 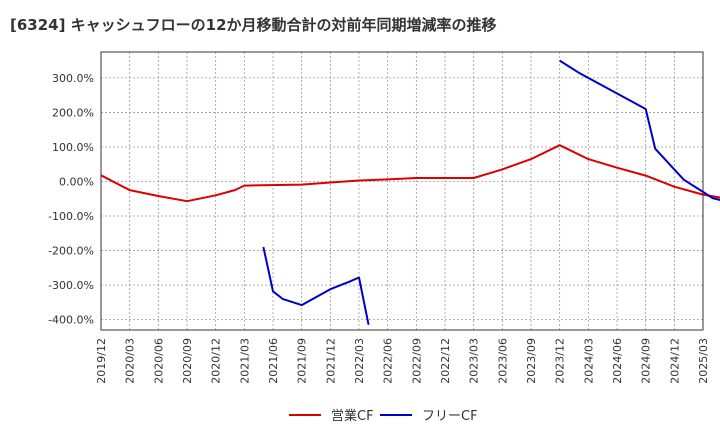 I want to click on x-tick-label: 2019/12, so click(x=101, y=361).